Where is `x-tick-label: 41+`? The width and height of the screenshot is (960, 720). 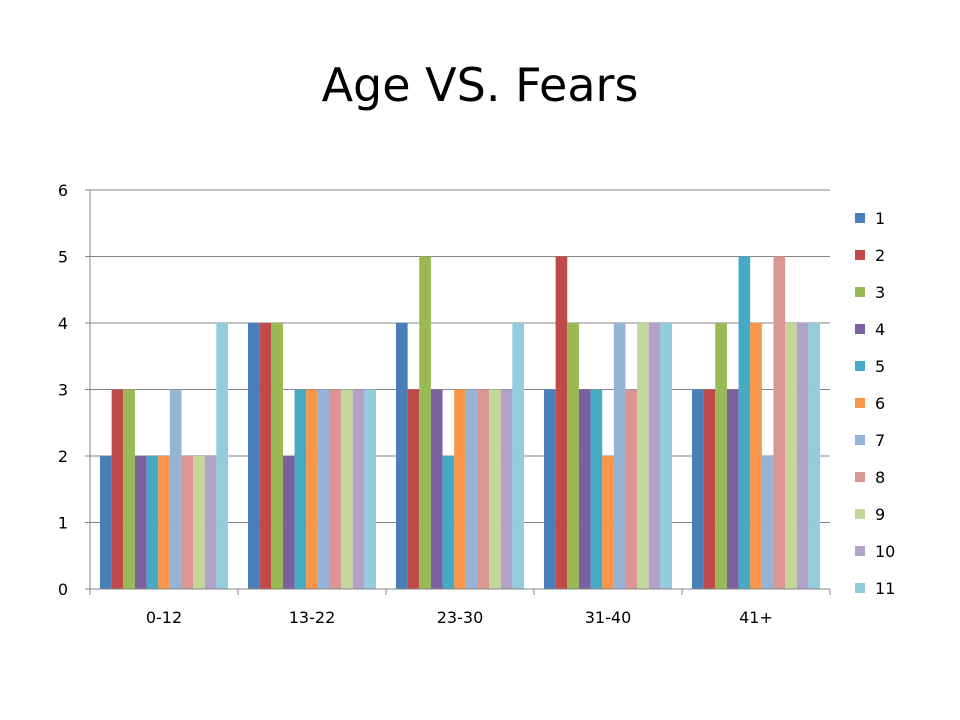 x-tick-label: 41+ is located at coordinates (756, 617).